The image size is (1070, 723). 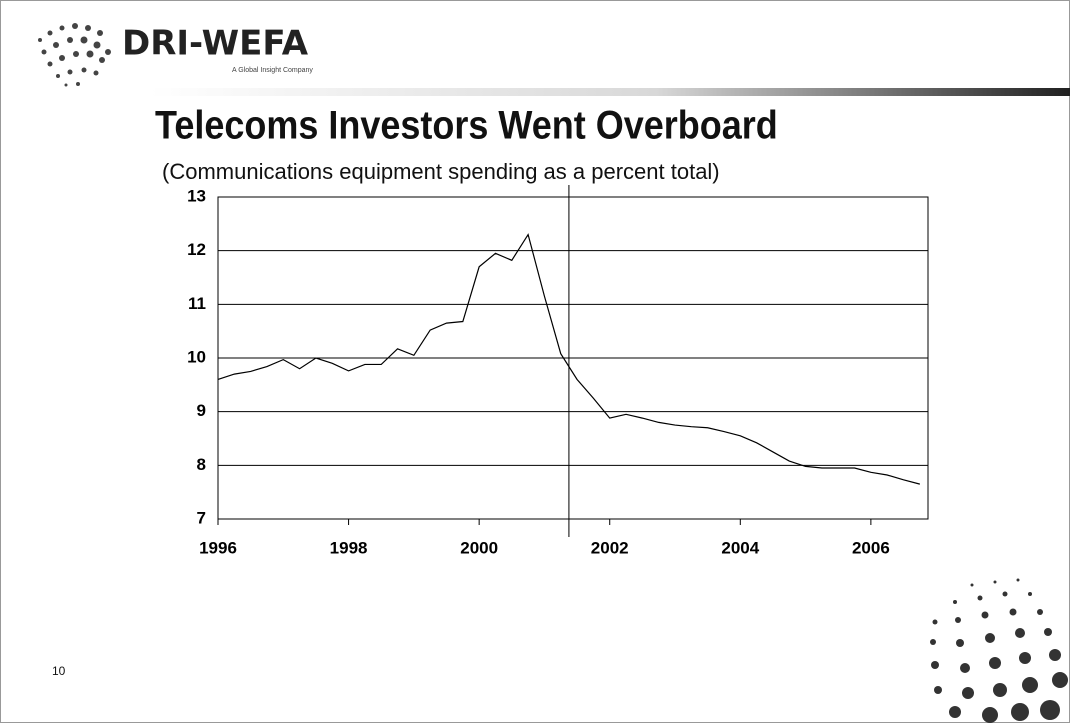 What do you see at coordinates (479, 547) in the screenshot?
I see `x-tick-label: 2000` at bounding box center [479, 547].